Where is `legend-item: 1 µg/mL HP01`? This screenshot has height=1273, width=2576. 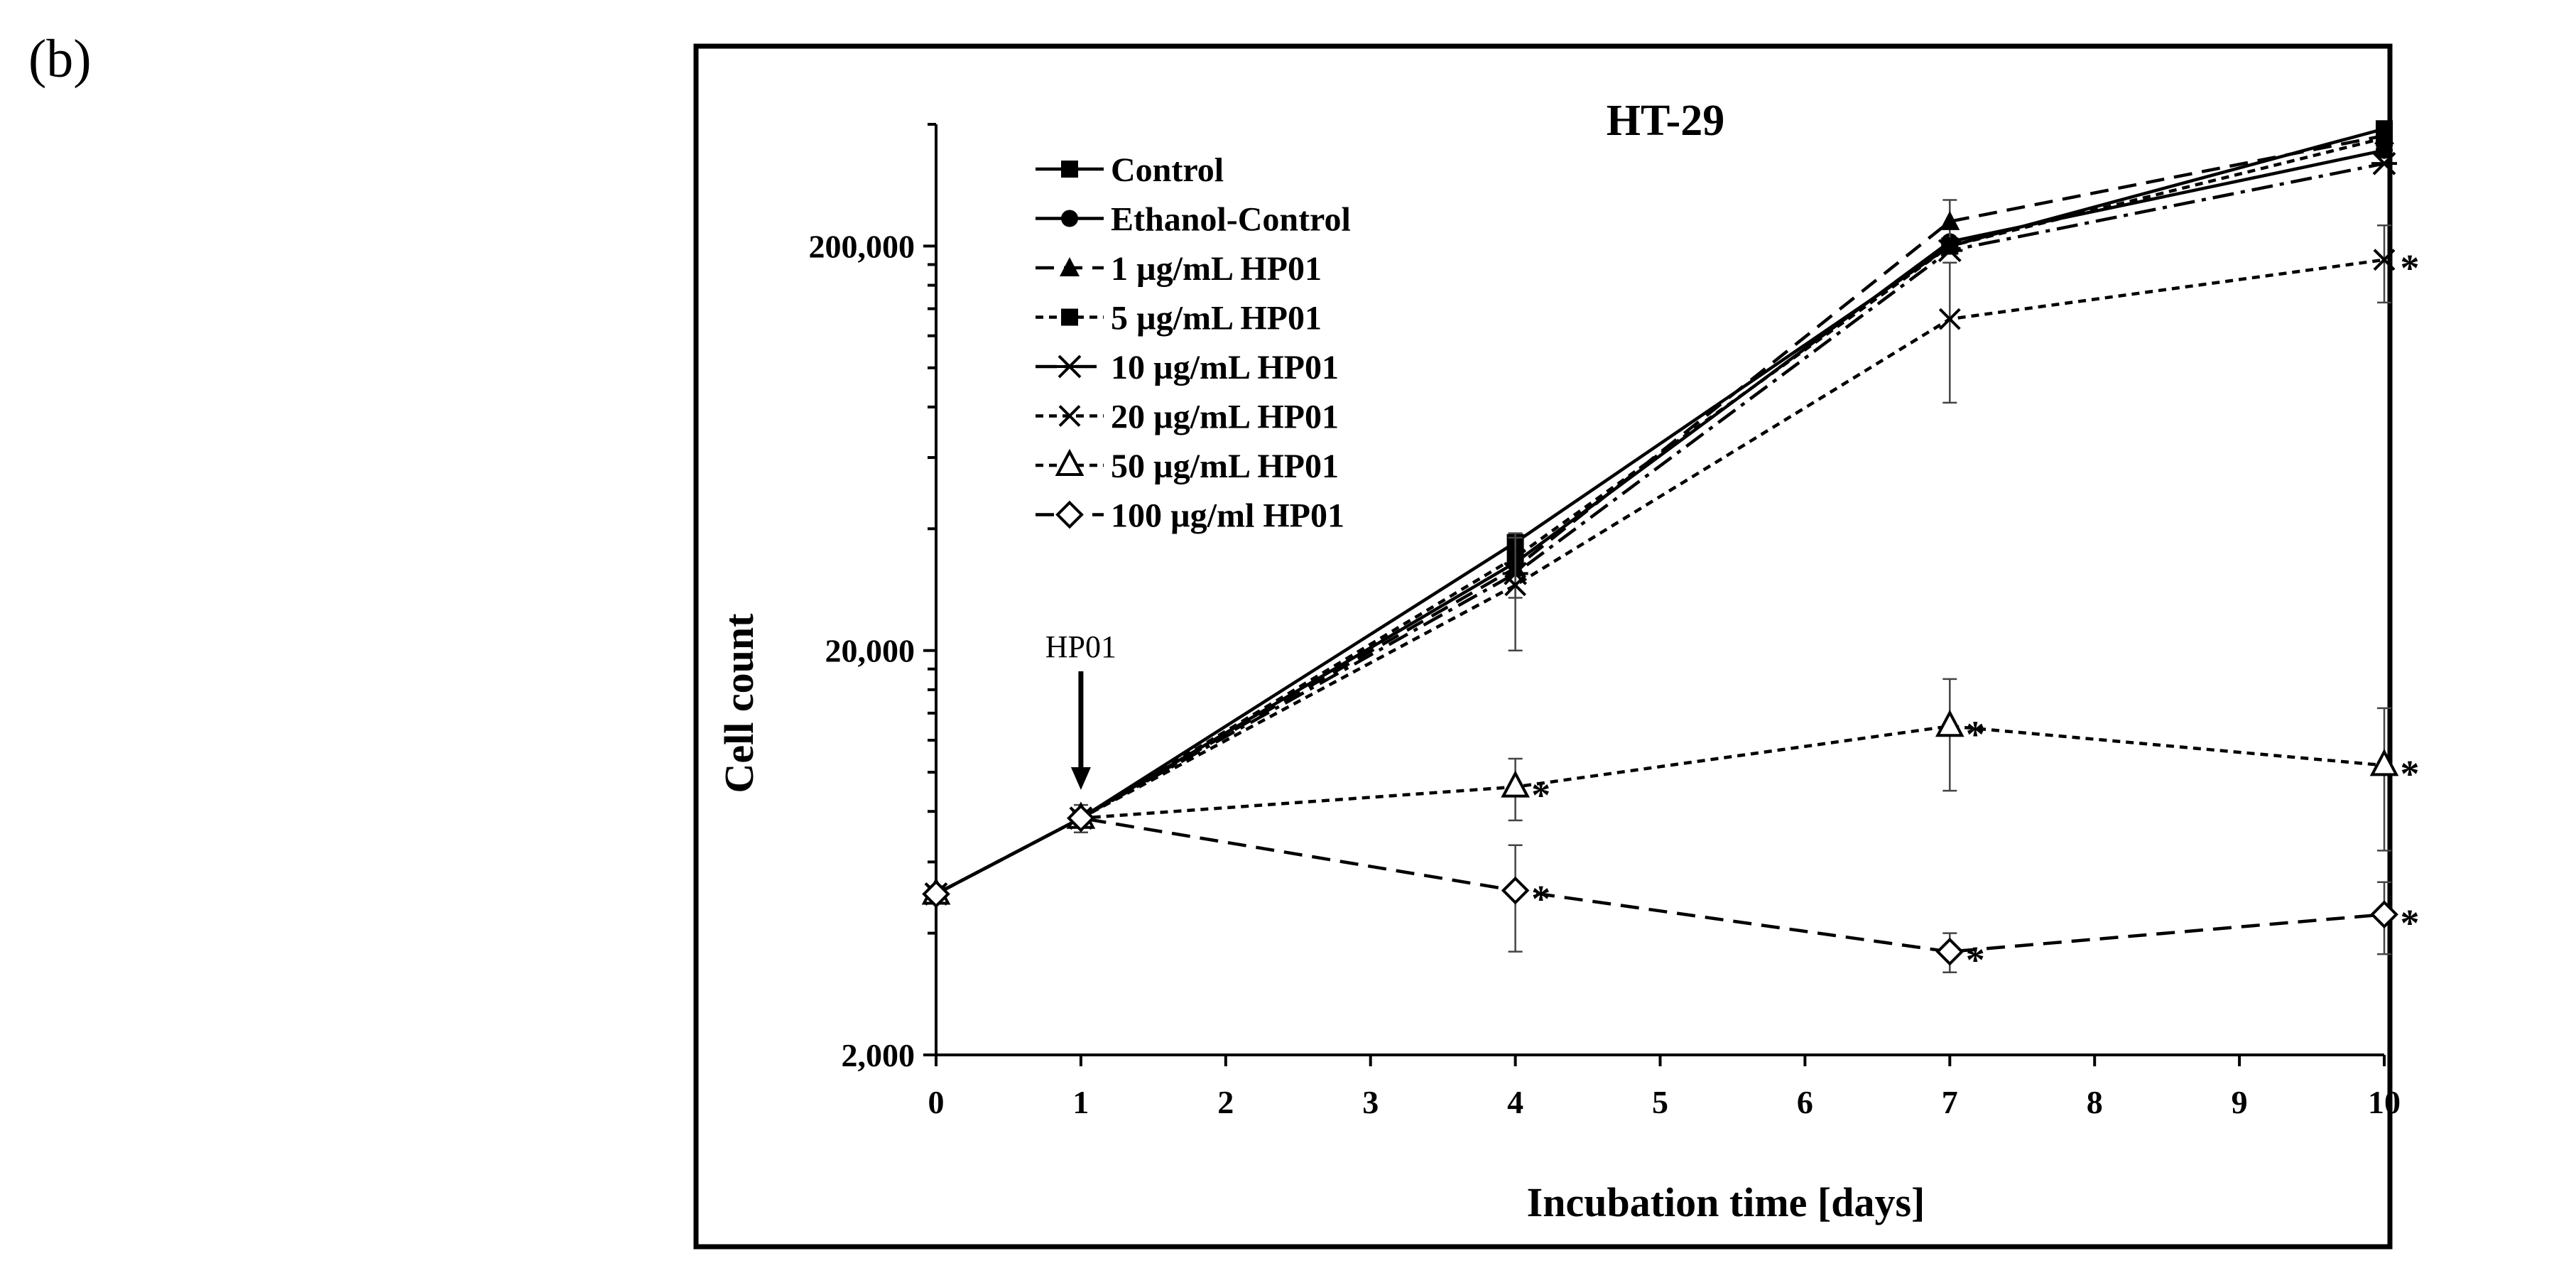 legend-item: 1 µg/mL HP01 is located at coordinates (1179, 269).